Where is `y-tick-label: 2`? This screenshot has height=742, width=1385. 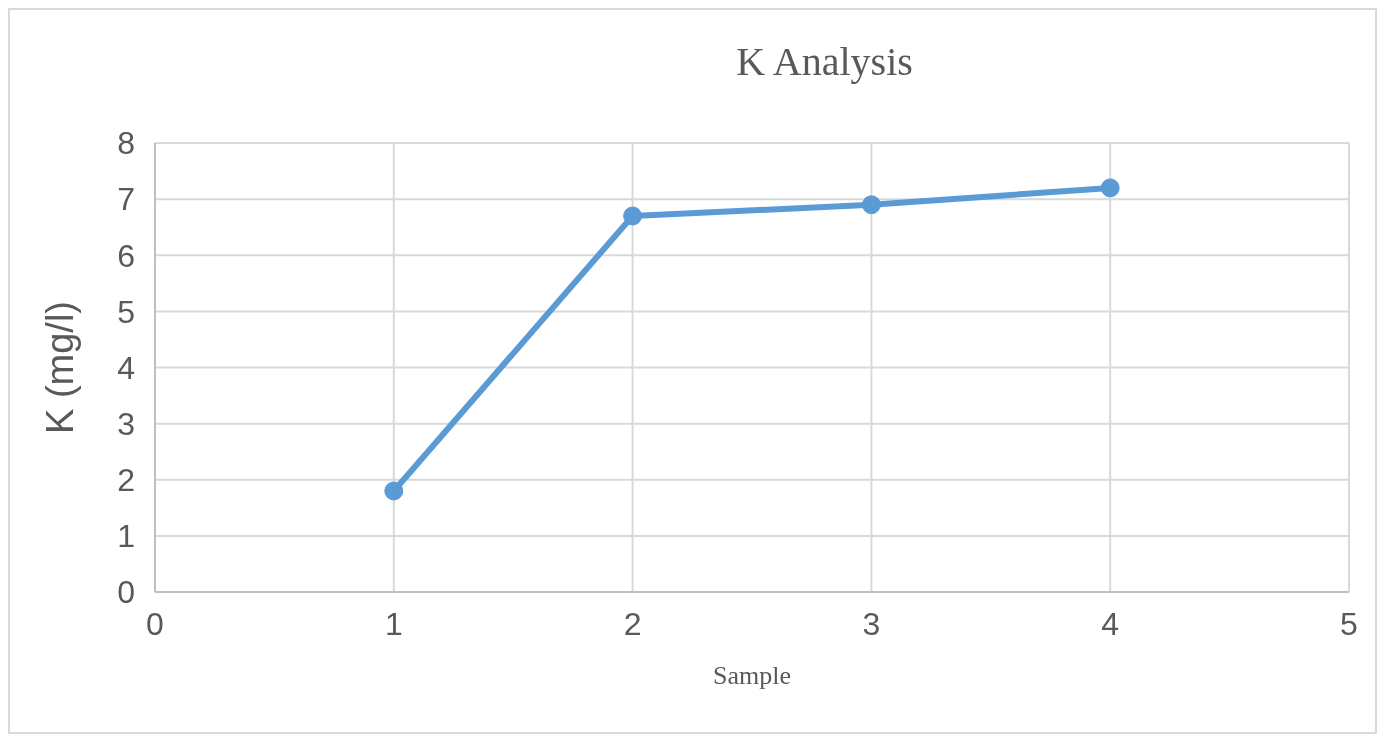
y-tick-label: 2 is located at coordinates (126, 480).